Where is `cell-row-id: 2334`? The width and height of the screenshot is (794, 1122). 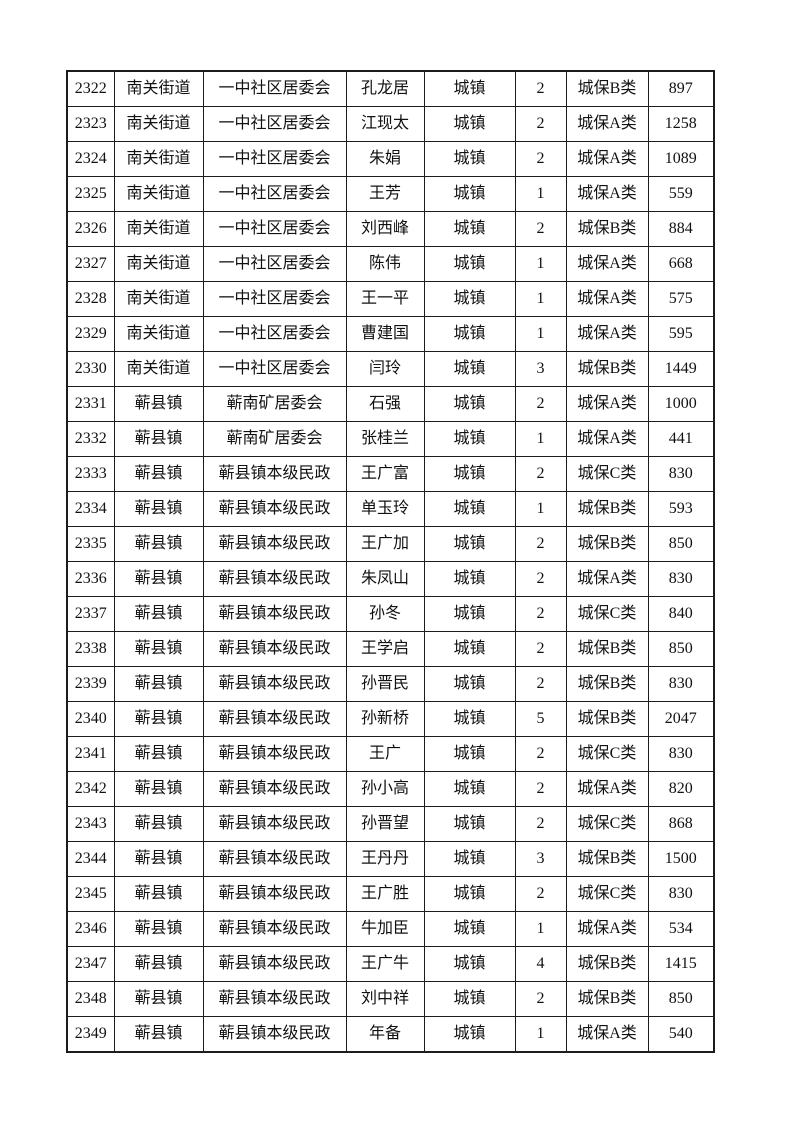 cell-row-id: 2334 is located at coordinates (90, 509).